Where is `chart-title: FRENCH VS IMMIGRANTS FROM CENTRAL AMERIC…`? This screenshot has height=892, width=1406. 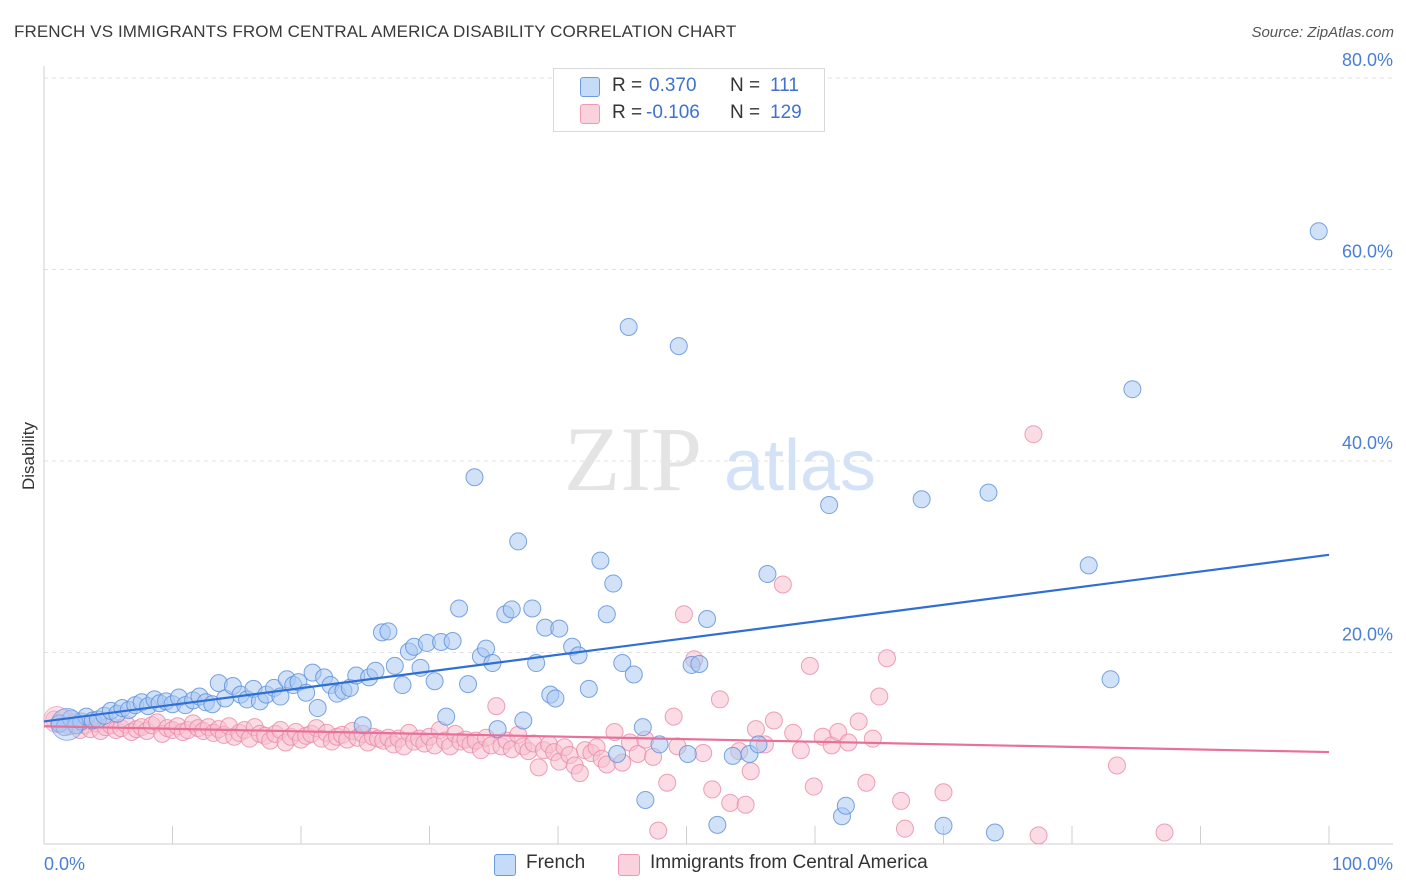
chart-title: FRENCH VS IMMIGRANTS FROM CENTRAL AMERIC… is located at coordinates (375, 31).